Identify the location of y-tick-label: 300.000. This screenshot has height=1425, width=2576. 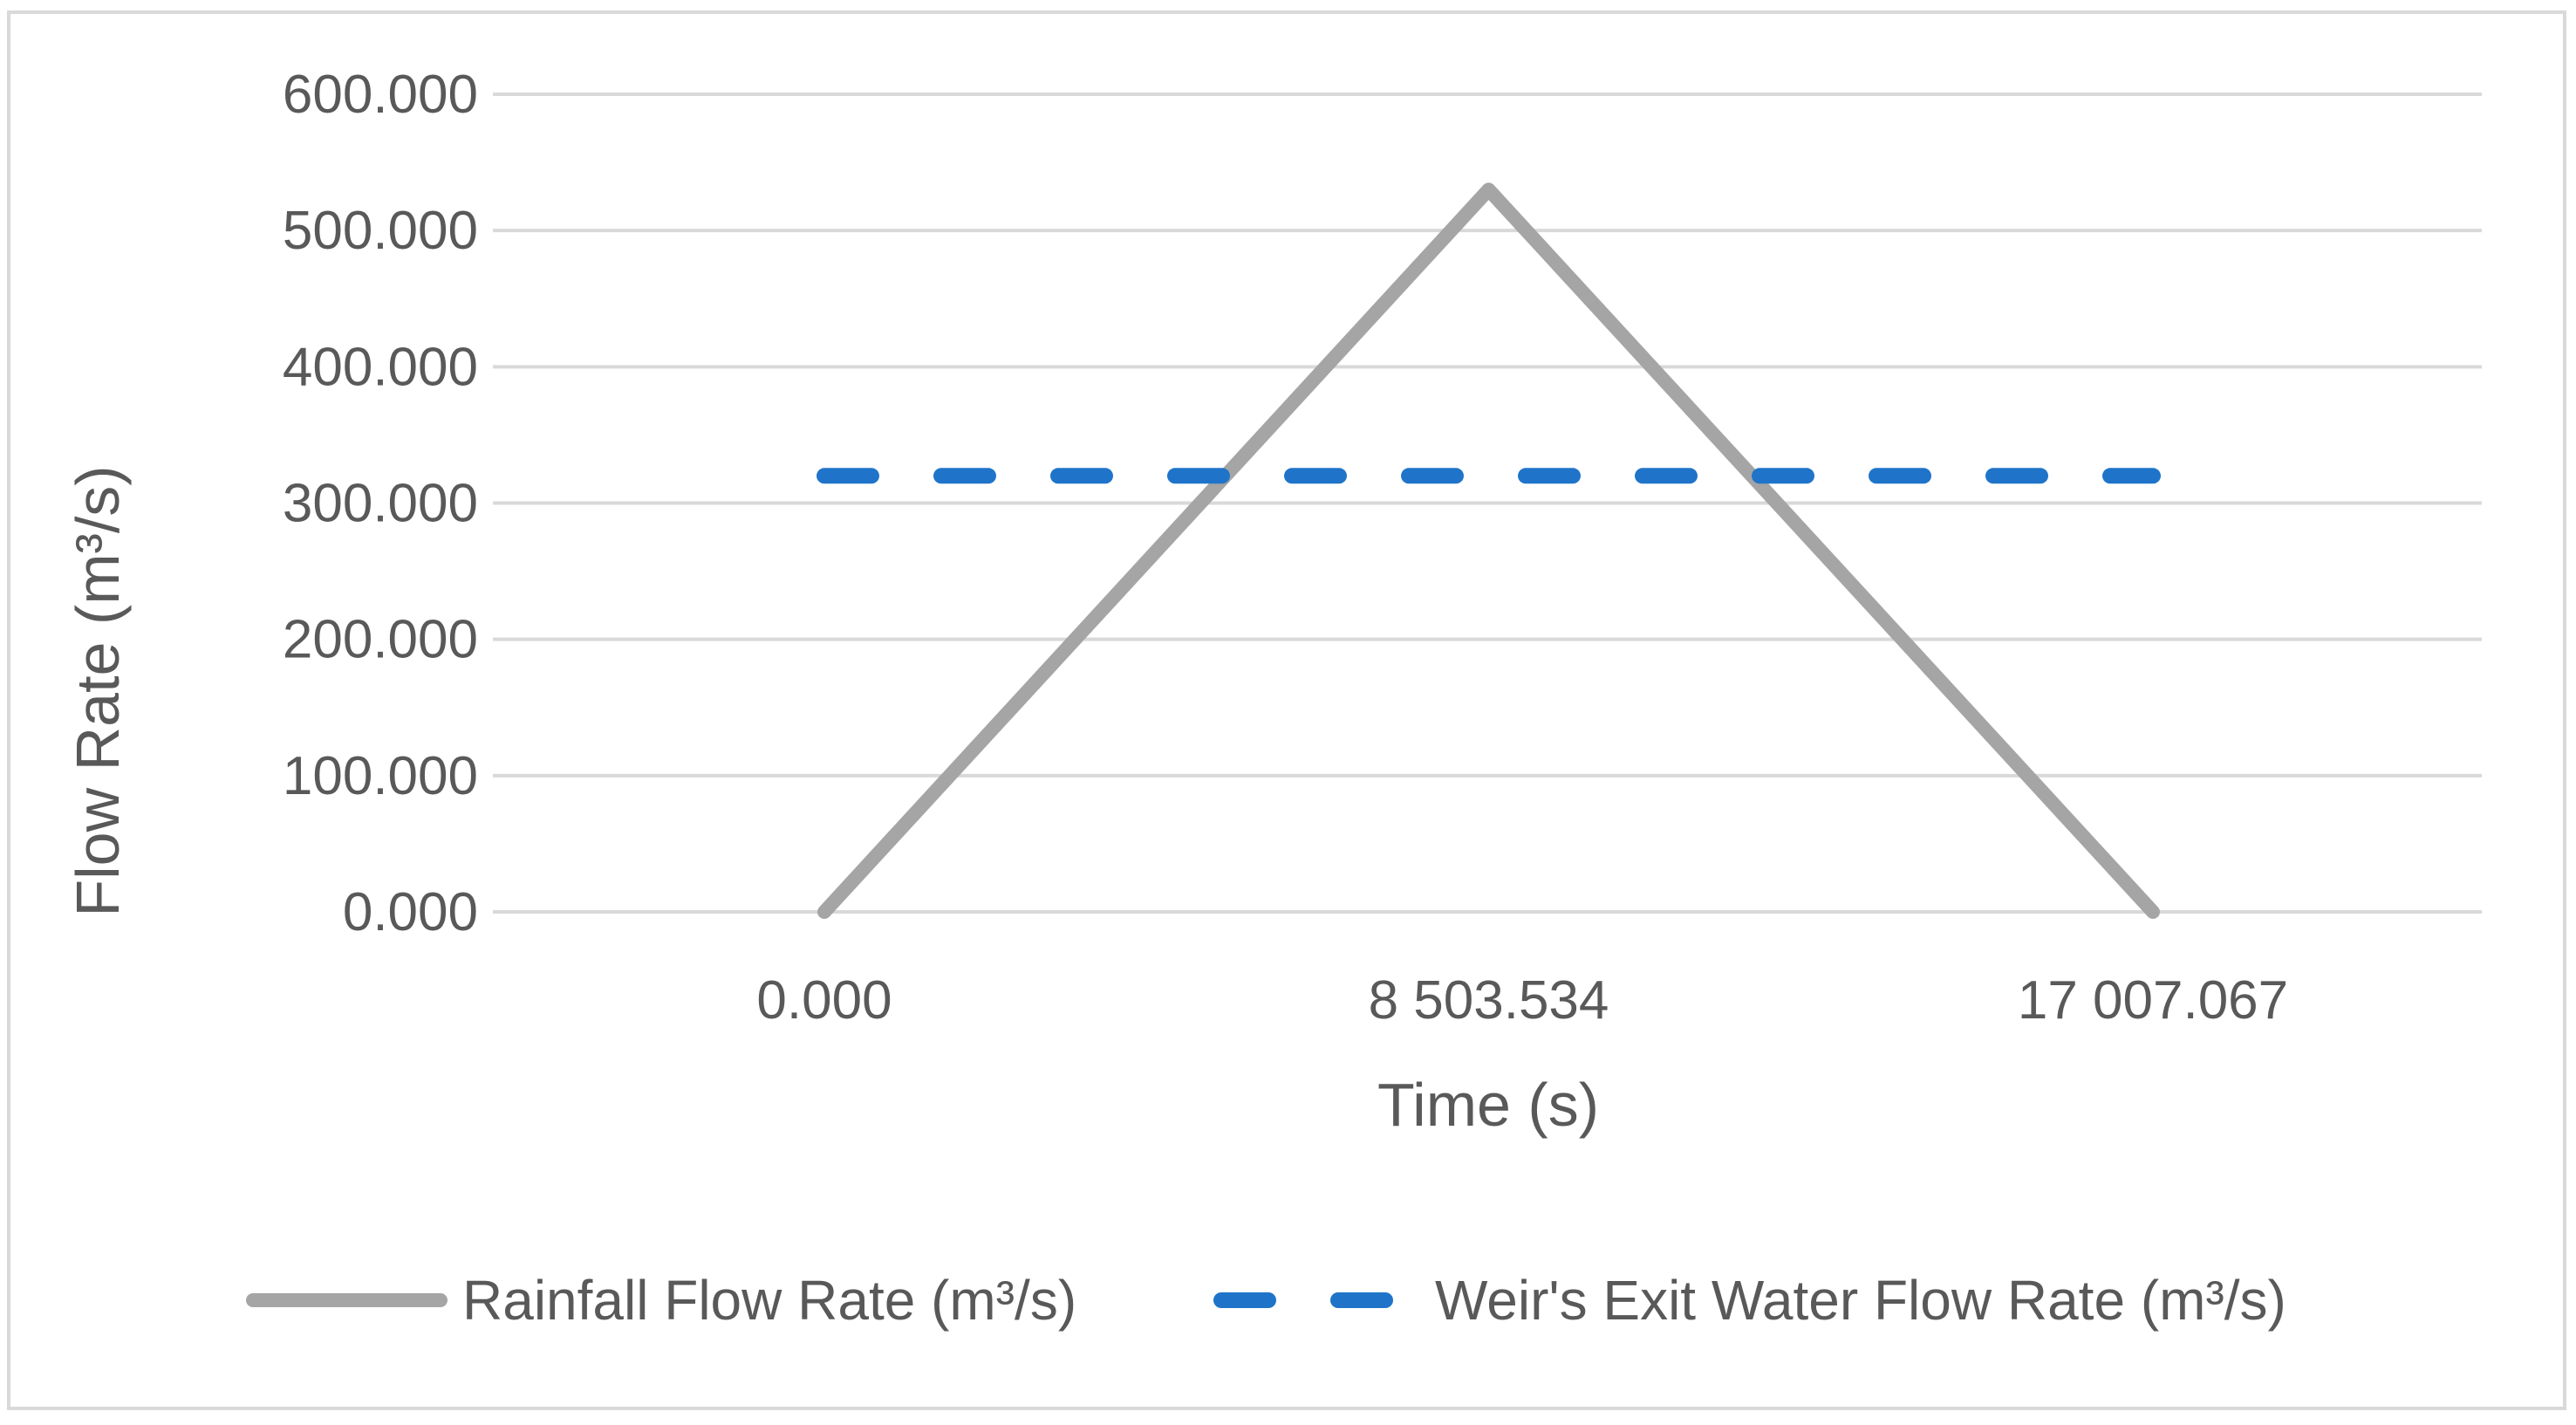
(380, 504).